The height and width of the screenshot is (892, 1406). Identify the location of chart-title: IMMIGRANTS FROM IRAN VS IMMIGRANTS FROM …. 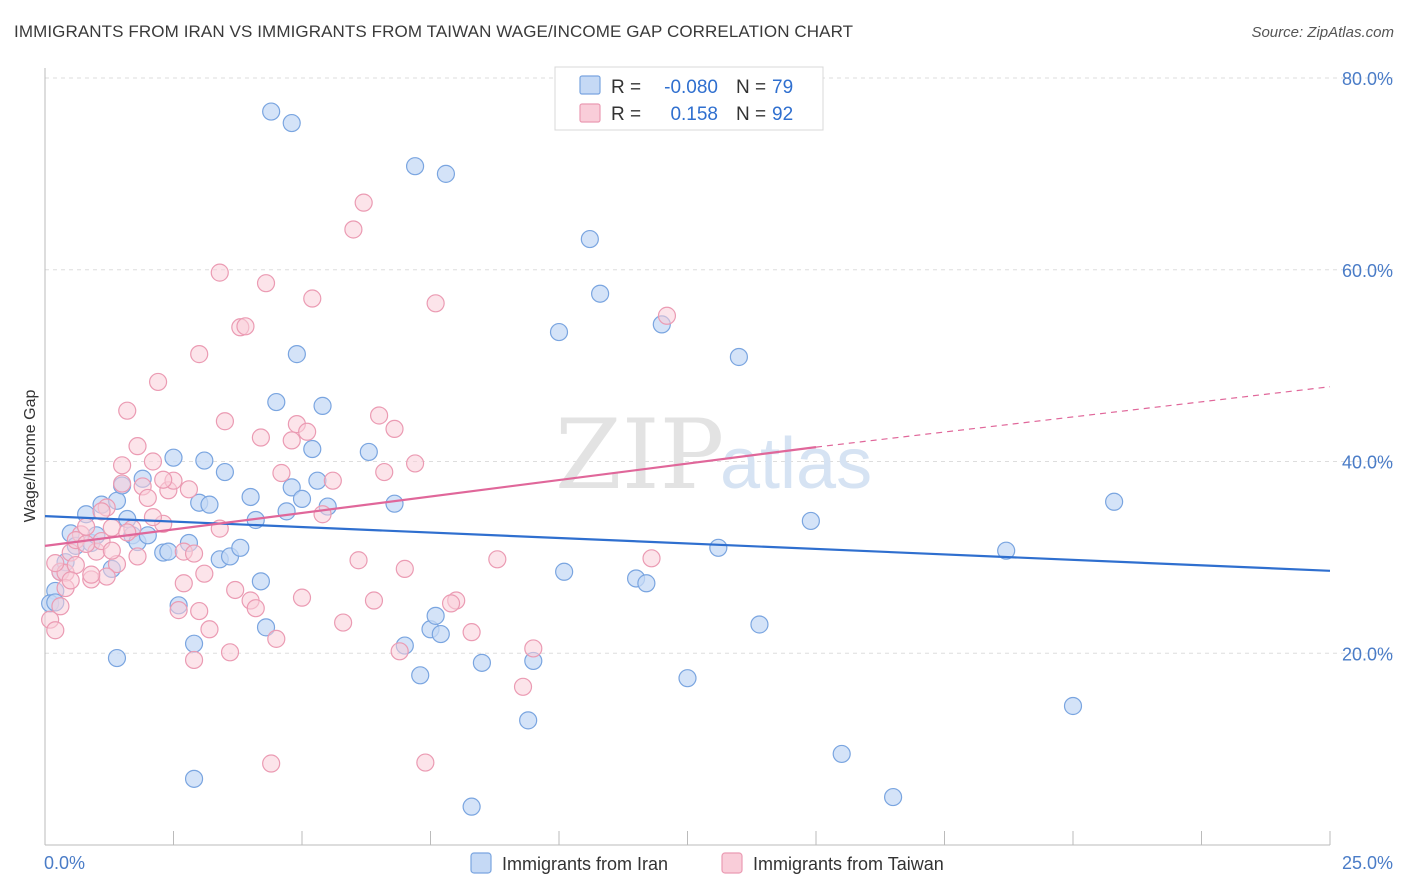
(434, 31).